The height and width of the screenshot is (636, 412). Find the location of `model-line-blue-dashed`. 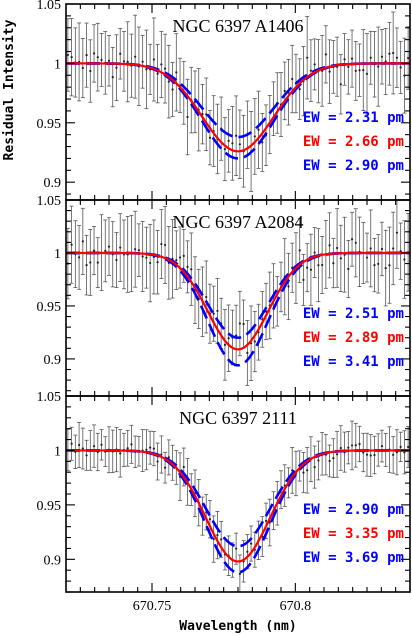

model-line-blue-dashed is located at coordinates (238, 295).